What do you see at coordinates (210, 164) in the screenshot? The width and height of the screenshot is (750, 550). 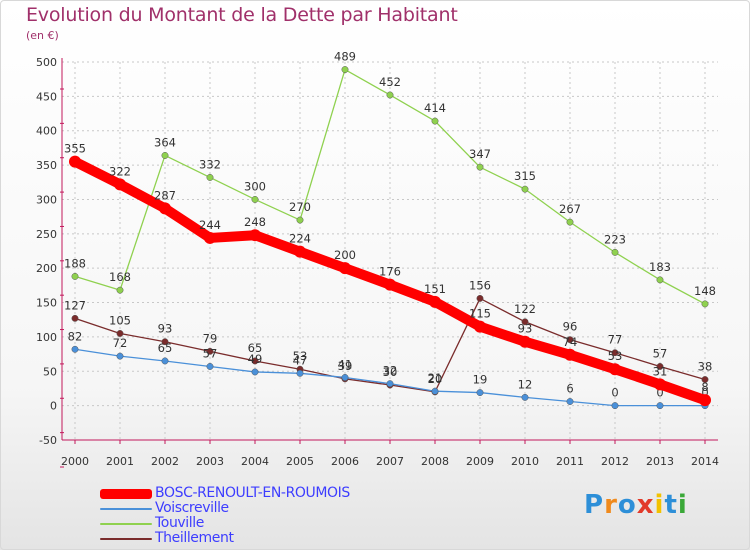 I see `data-label: 332` at bounding box center [210, 164].